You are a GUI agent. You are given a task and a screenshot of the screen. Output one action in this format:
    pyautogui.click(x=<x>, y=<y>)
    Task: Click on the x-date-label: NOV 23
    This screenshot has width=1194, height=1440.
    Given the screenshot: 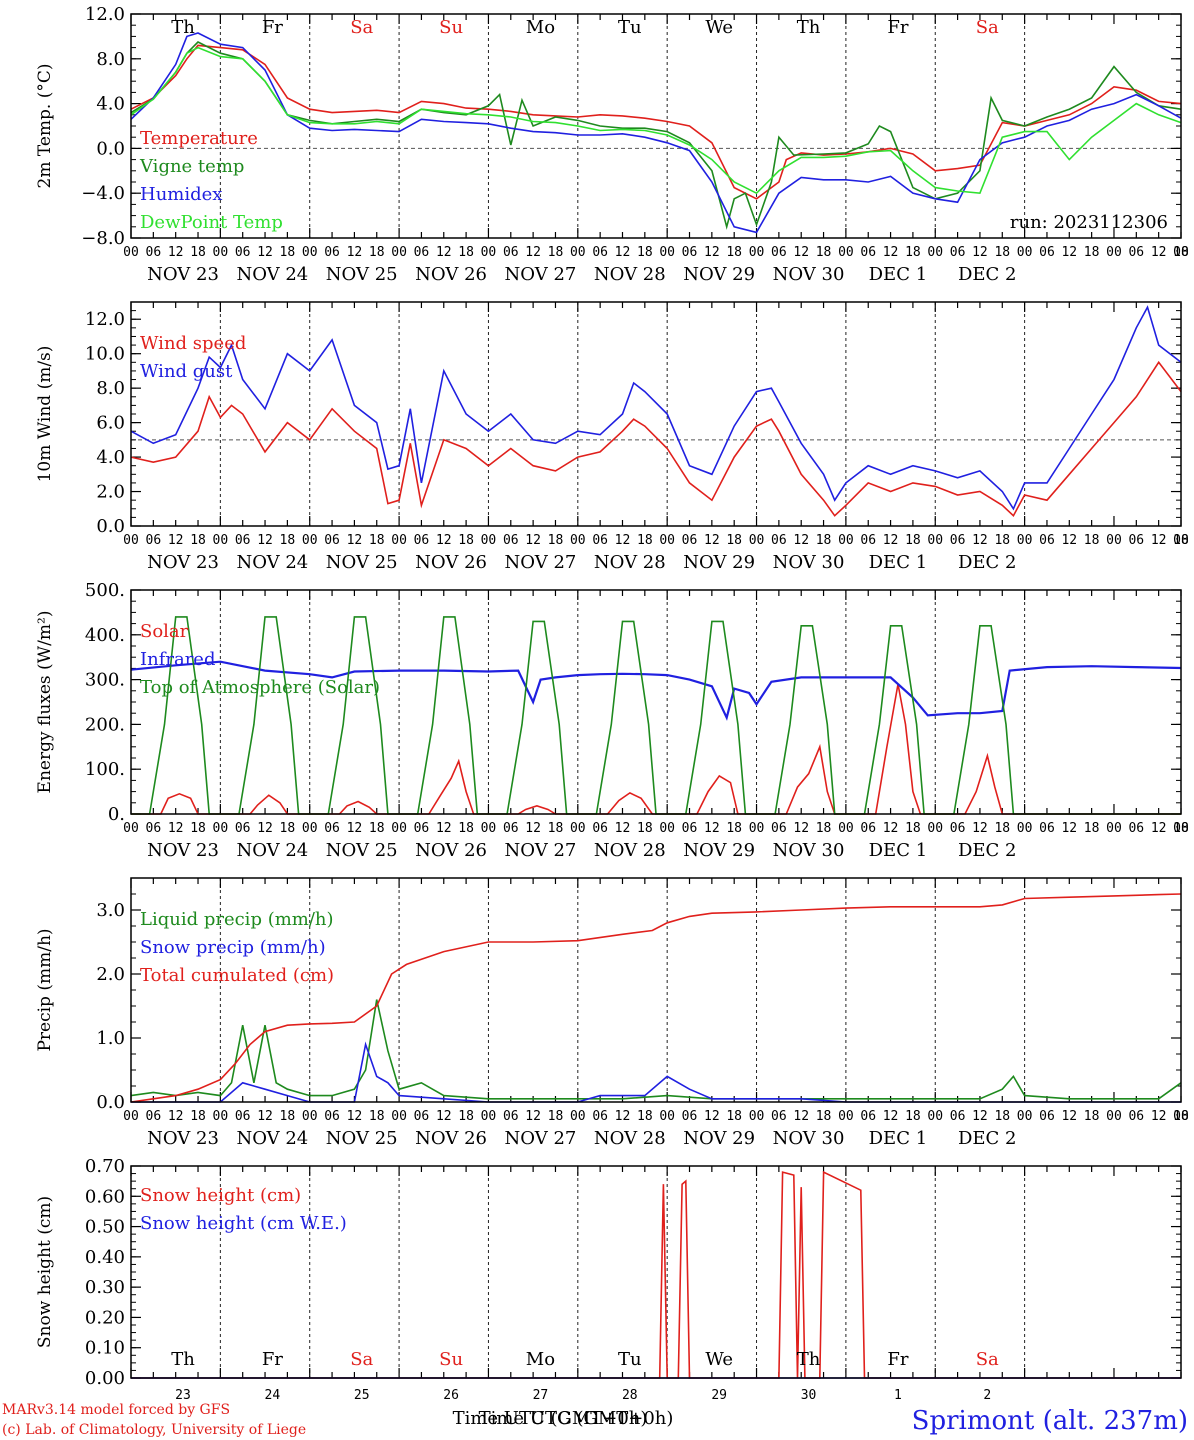 What is the action you would take?
    pyautogui.click(x=183, y=850)
    